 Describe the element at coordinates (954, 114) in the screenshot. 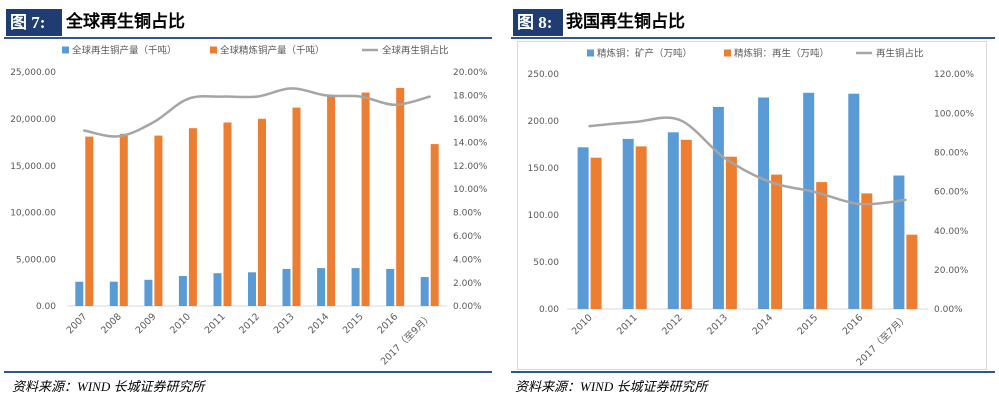

I see `y2-axis-tick-label: 100.00%` at that location.